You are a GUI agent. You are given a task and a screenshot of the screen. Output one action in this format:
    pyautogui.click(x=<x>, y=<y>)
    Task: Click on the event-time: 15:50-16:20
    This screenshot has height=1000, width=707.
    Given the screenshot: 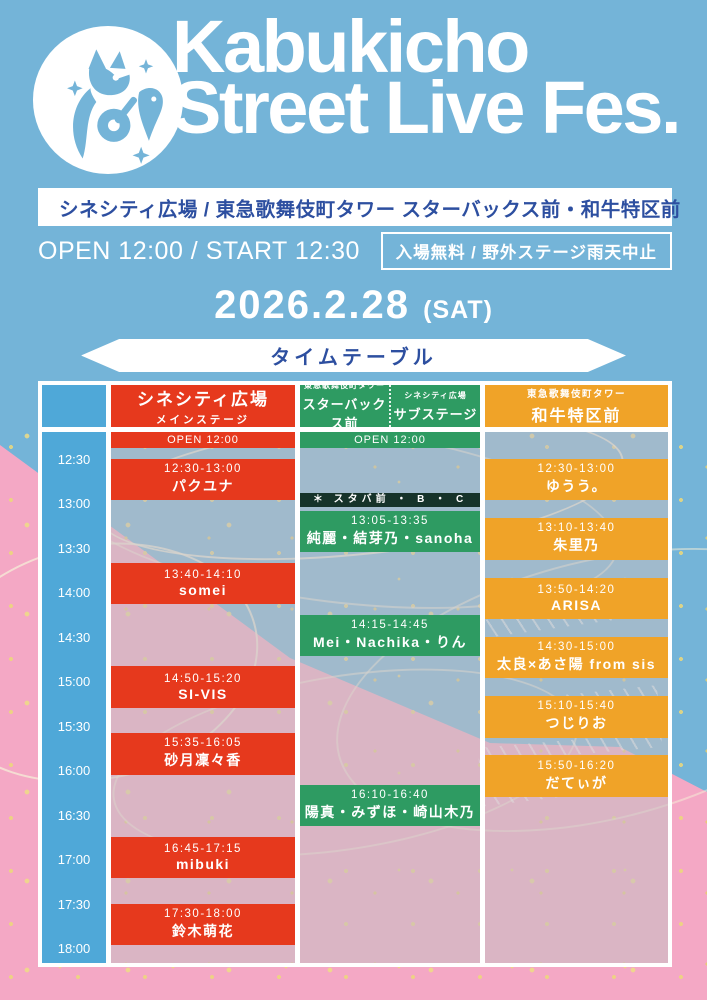 What is the action you would take?
    pyautogui.click(x=576, y=765)
    